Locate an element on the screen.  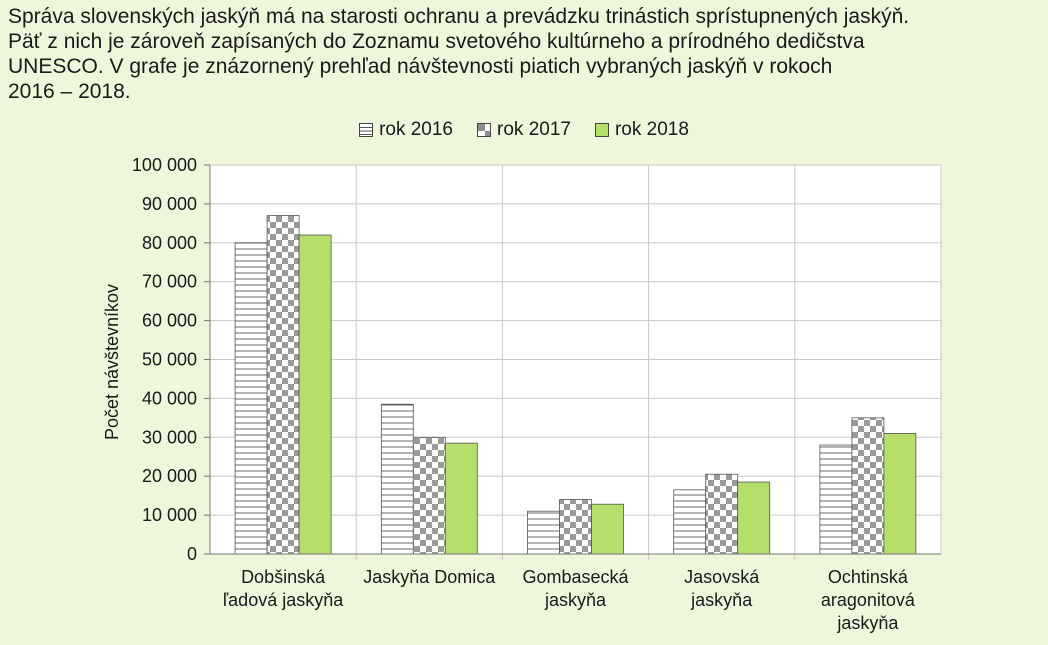
legend-item-2016: rok 2016 is located at coordinates (406, 130).